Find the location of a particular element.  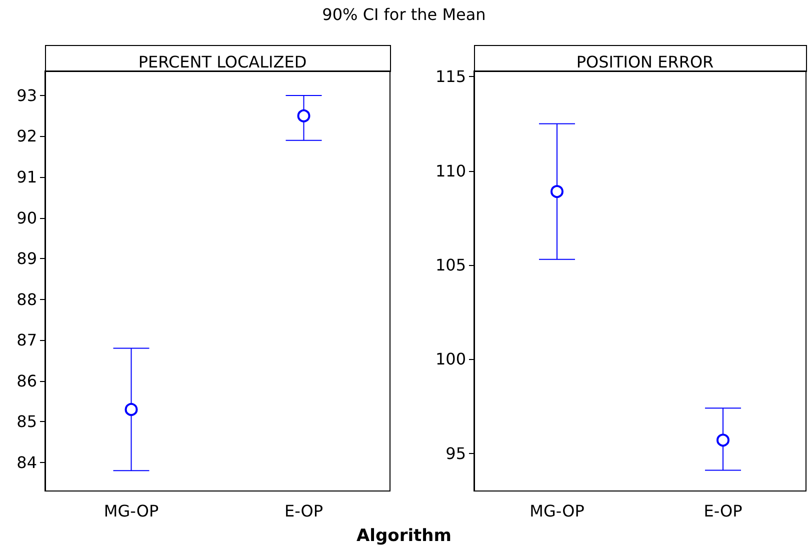

y-tick-label: 91 is located at coordinates (26, 177).